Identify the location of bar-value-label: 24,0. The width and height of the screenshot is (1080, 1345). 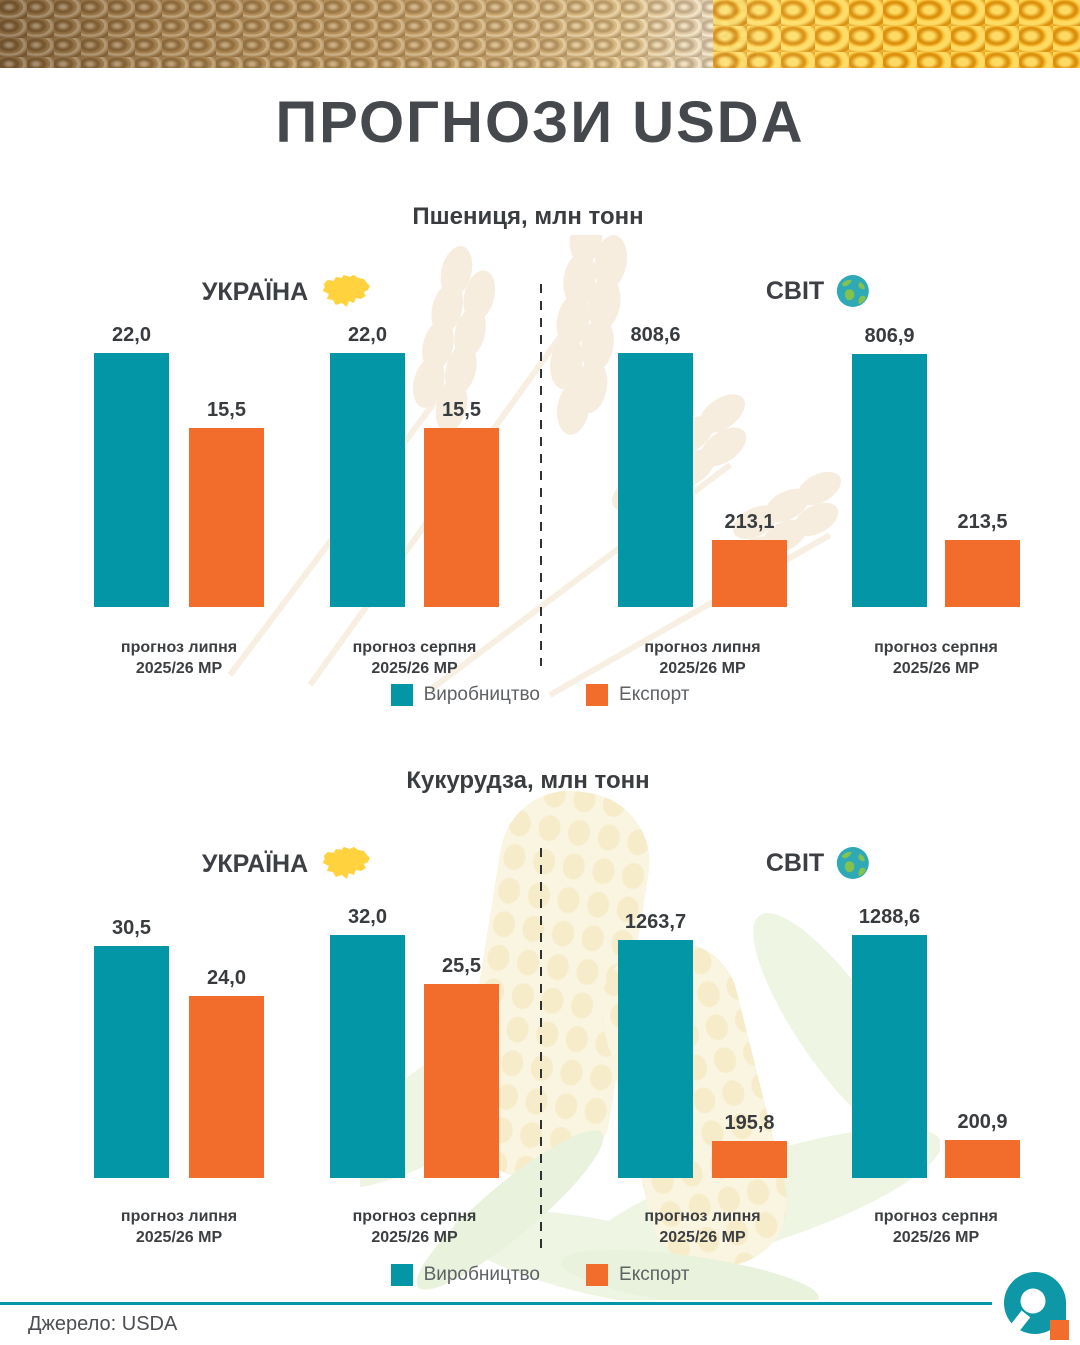
(226, 978).